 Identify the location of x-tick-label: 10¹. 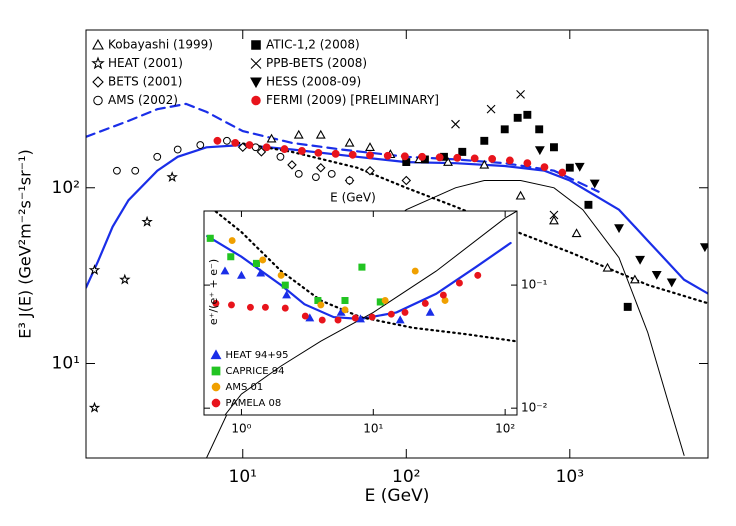
(373, 429).